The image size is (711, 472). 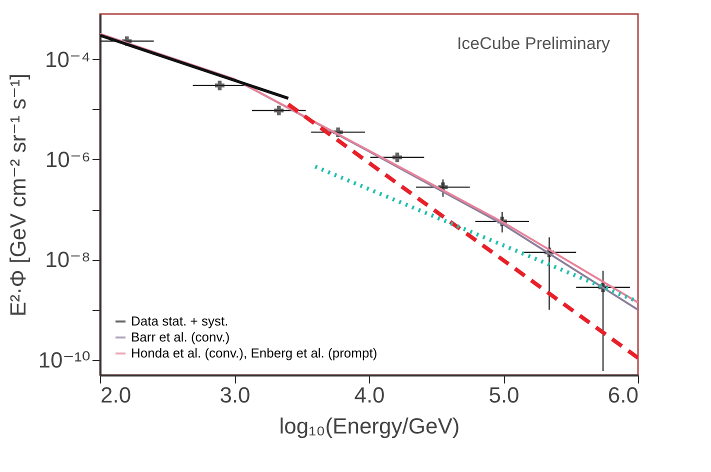 What do you see at coordinates (67, 59) in the screenshot?
I see `y-tick-label: 10⁻⁴` at bounding box center [67, 59].